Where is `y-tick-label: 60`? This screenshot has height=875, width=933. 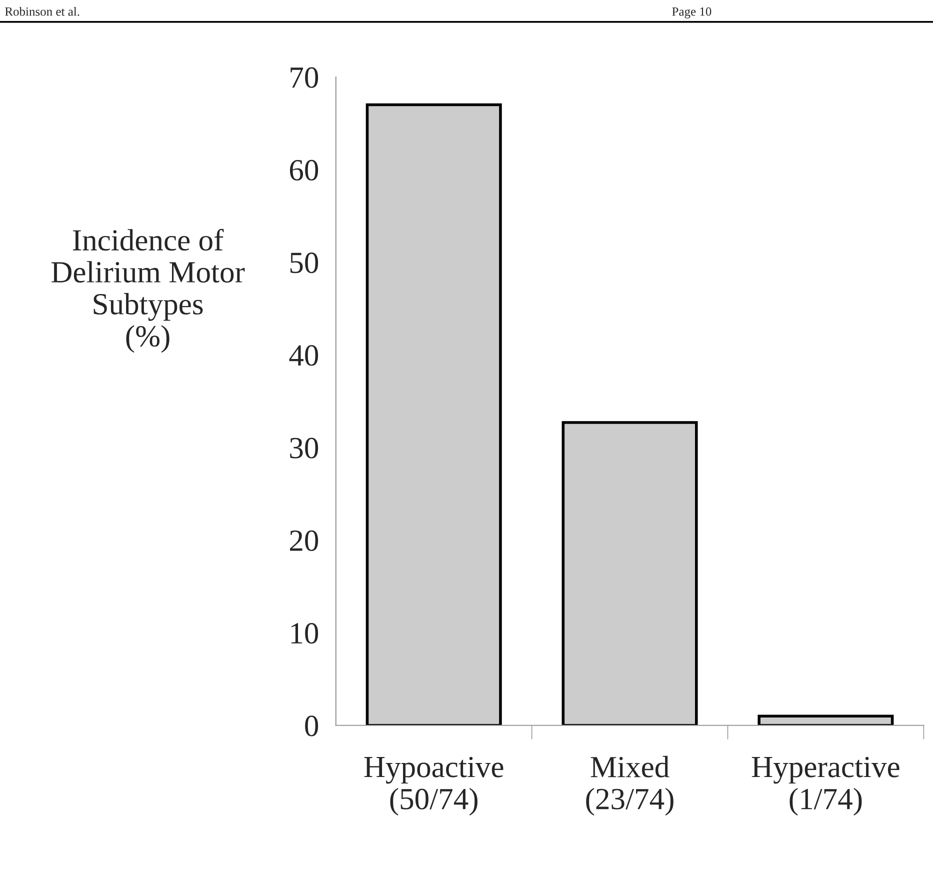 y-tick-label: 60 is located at coordinates (304, 170).